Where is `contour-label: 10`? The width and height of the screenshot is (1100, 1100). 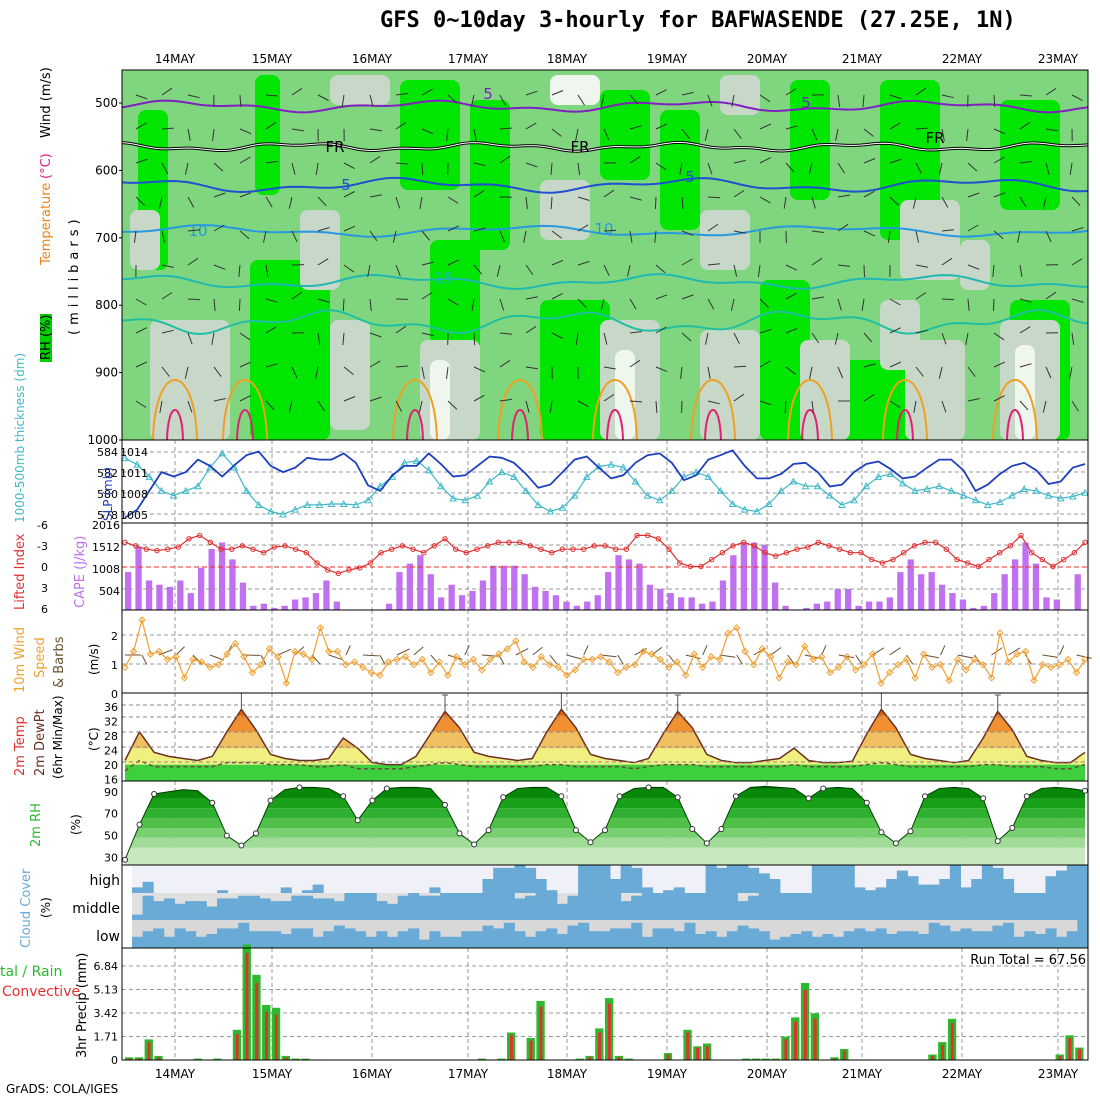
contour-label: 10 is located at coordinates (197, 231).